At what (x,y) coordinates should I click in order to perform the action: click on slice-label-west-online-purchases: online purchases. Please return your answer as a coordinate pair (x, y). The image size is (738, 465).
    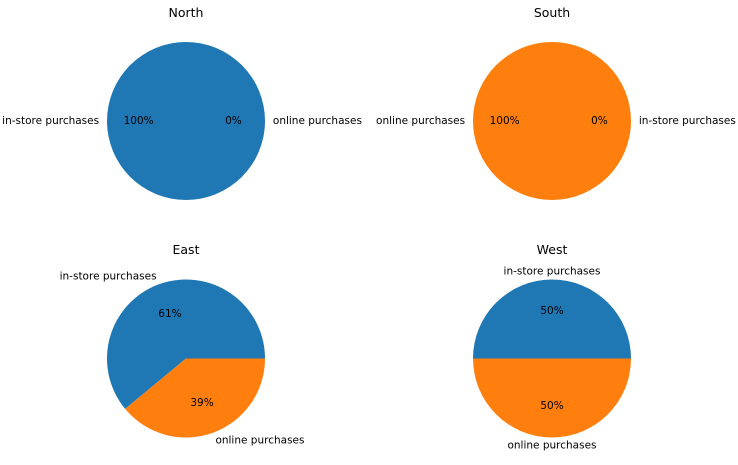
    Looking at the image, I should click on (551, 445).